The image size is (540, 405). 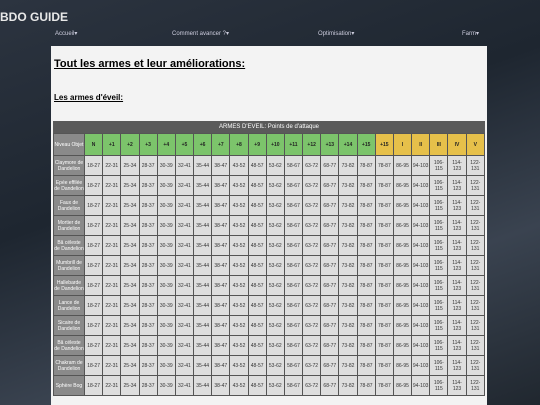 What do you see at coordinates (69, 305) in the screenshot?
I see `row-label: Lance de Dandelion` at bounding box center [69, 305].